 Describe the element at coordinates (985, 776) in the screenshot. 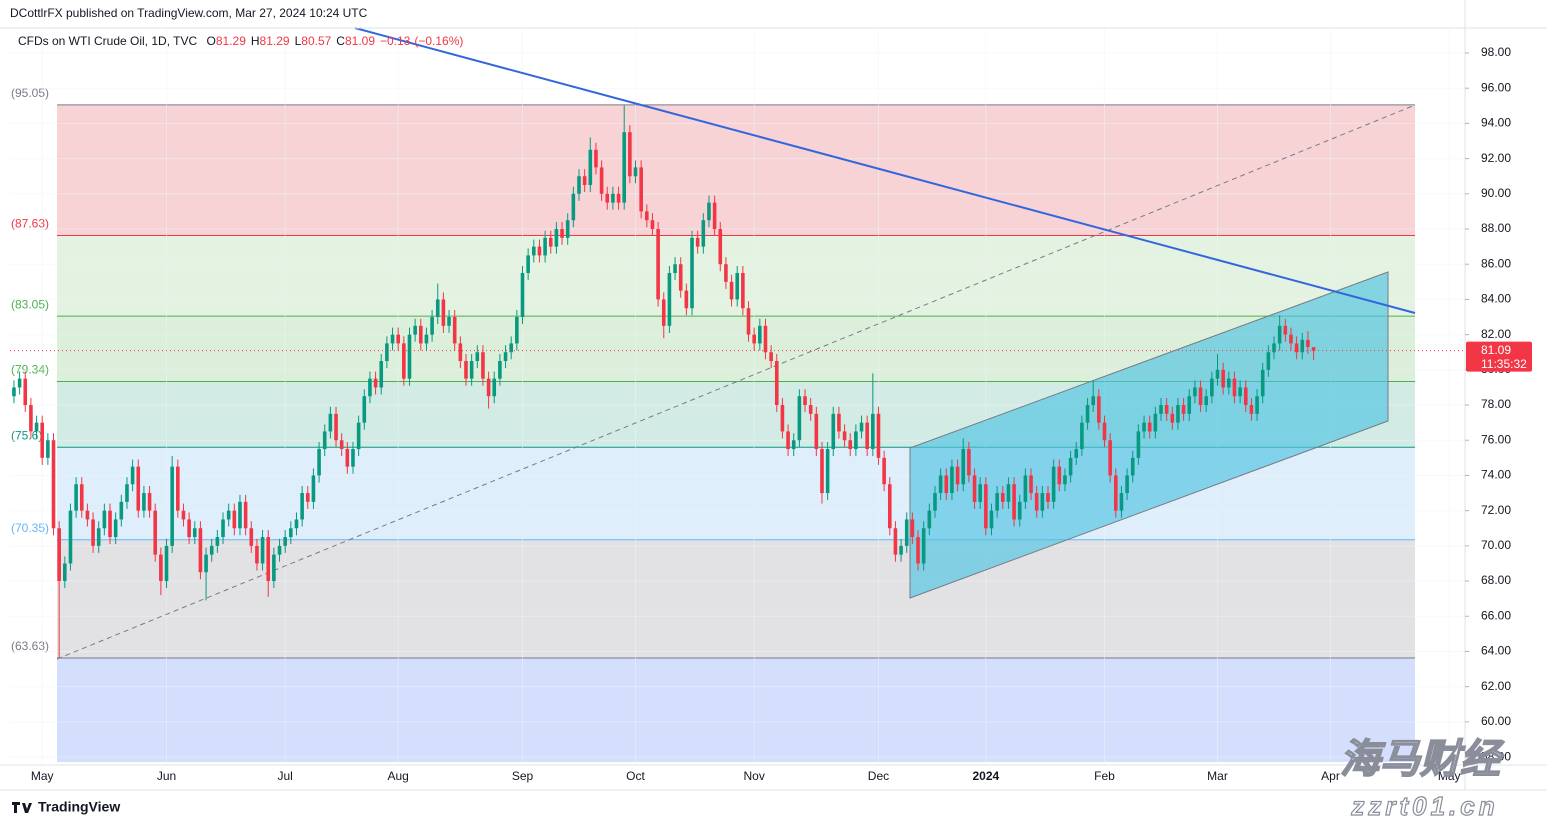

I see `x-tick-label: 2024` at that location.